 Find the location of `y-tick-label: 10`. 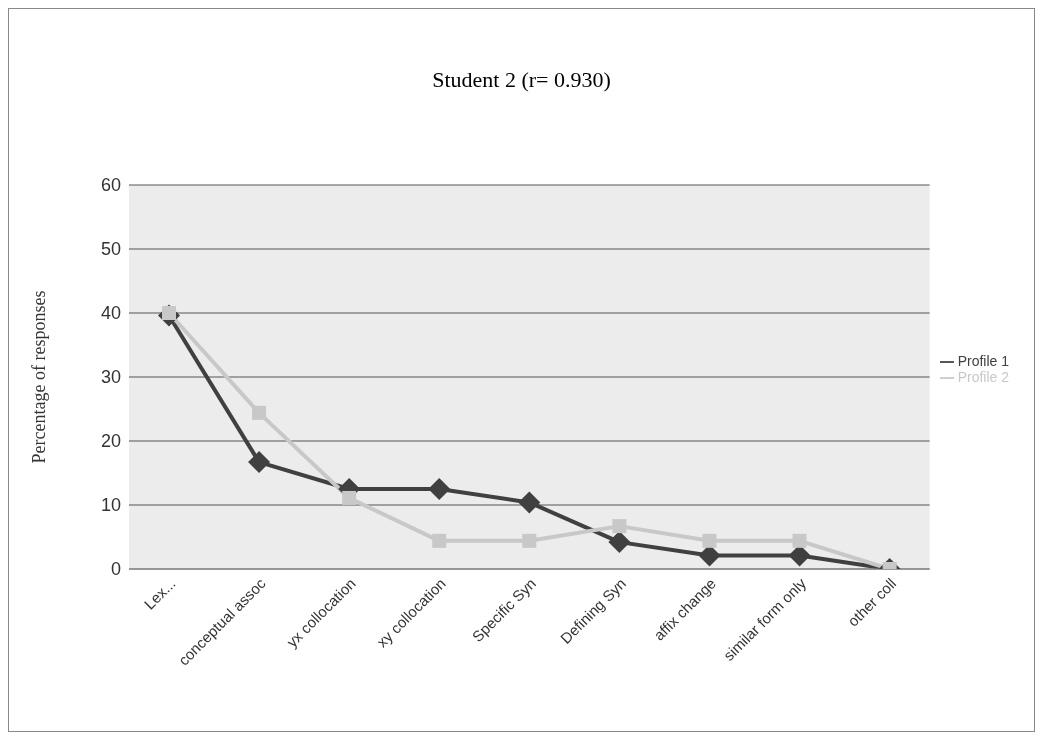

y-tick-label: 10 is located at coordinates (110, 505).